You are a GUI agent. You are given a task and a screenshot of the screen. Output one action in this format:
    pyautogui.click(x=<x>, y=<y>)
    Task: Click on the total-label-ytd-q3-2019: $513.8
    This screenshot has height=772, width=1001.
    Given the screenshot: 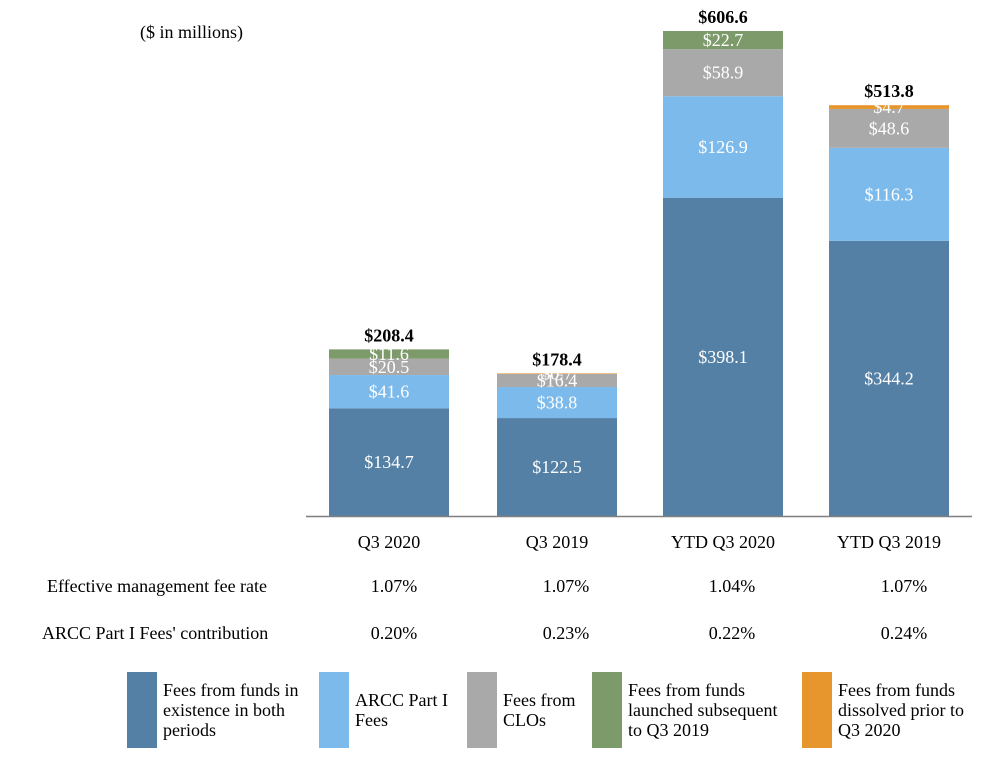 What is the action you would take?
    pyautogui.click(x=889, y=91)
    